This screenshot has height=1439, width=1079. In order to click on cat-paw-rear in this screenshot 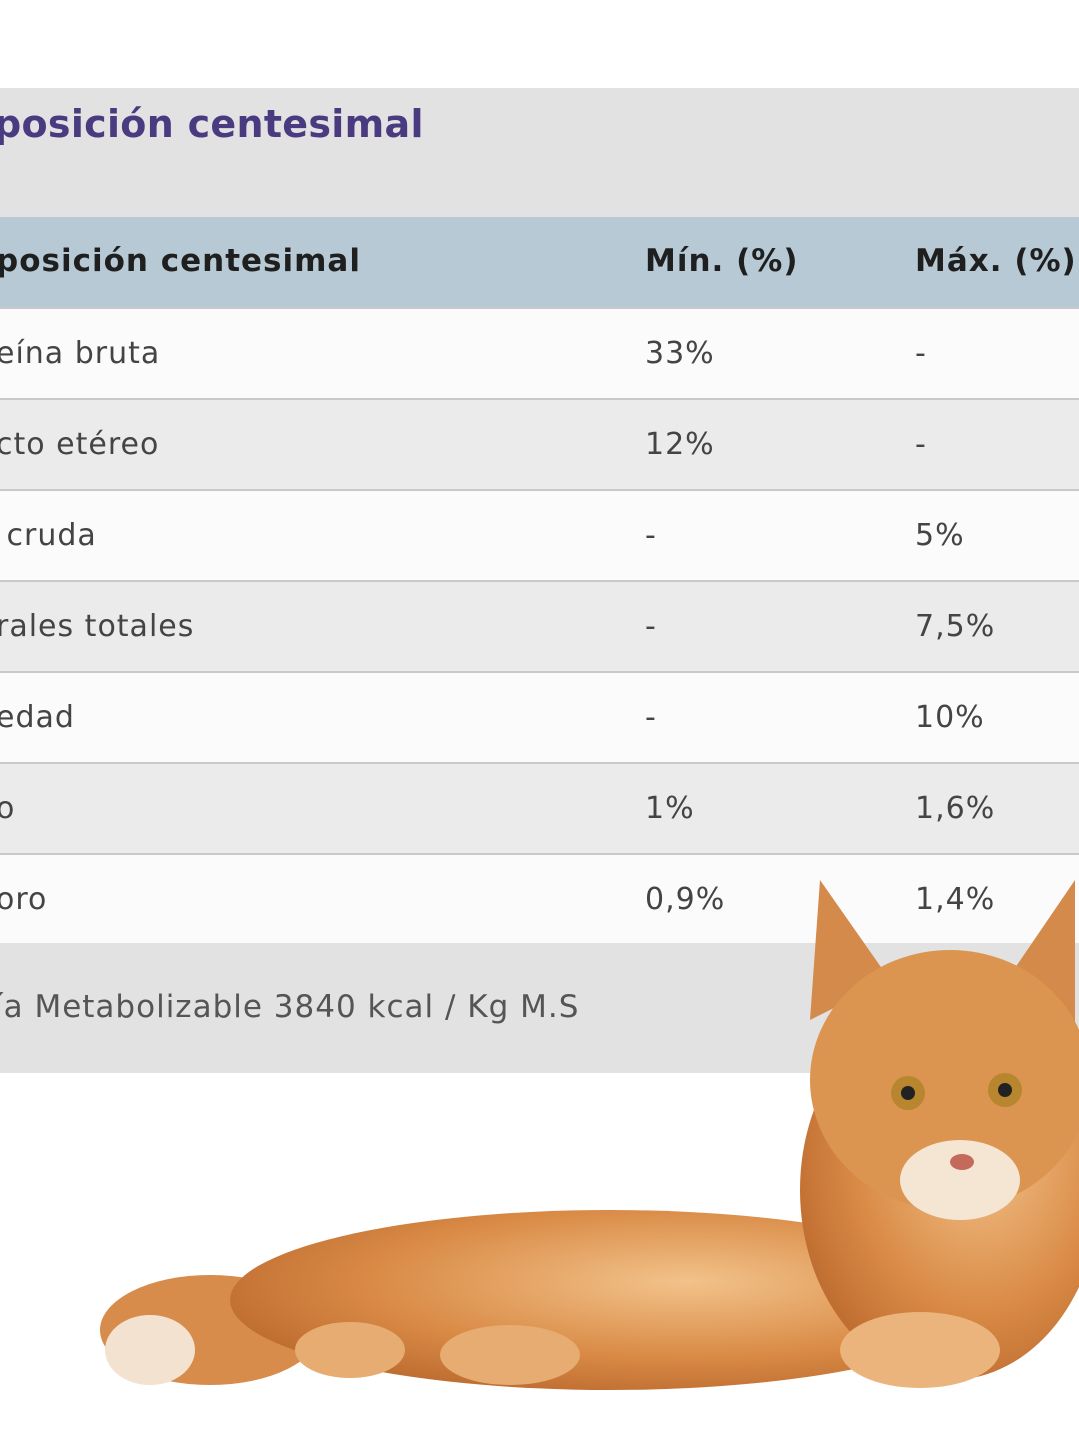, I will do `click(350, 1350)`.